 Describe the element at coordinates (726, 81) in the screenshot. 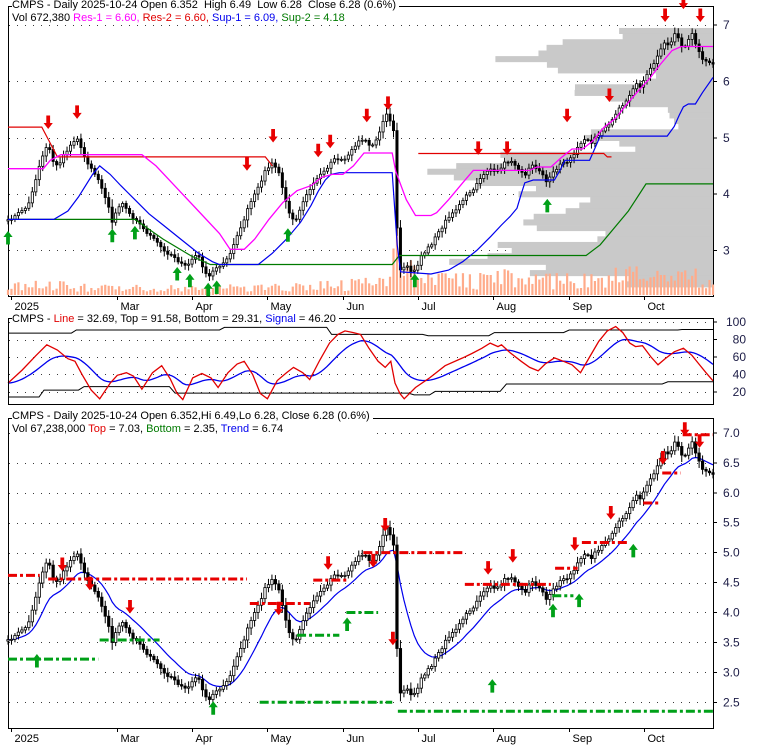

I see `y-axis-label: 6` at that location.